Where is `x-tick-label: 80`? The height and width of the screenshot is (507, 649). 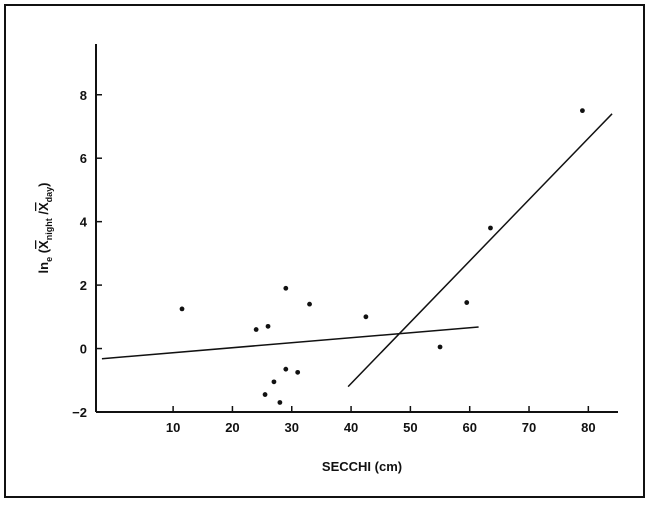 x-tick-label: 80 is located at coordinates (588, 427).